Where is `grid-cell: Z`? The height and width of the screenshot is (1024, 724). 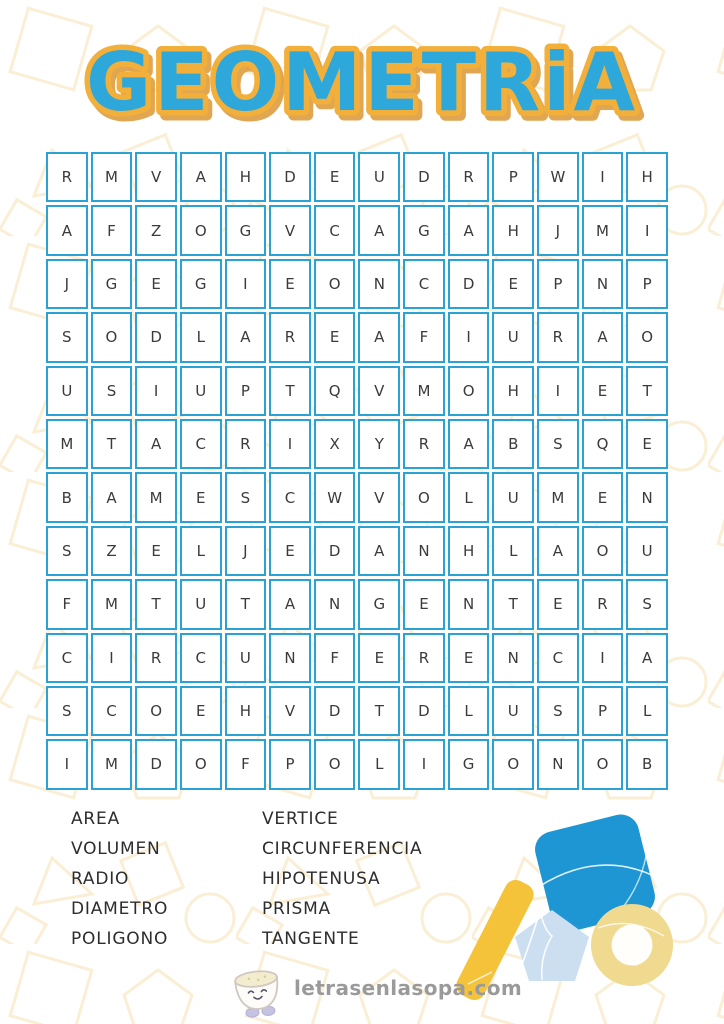 grid-cell: Z is located at coordinates (111, 551).